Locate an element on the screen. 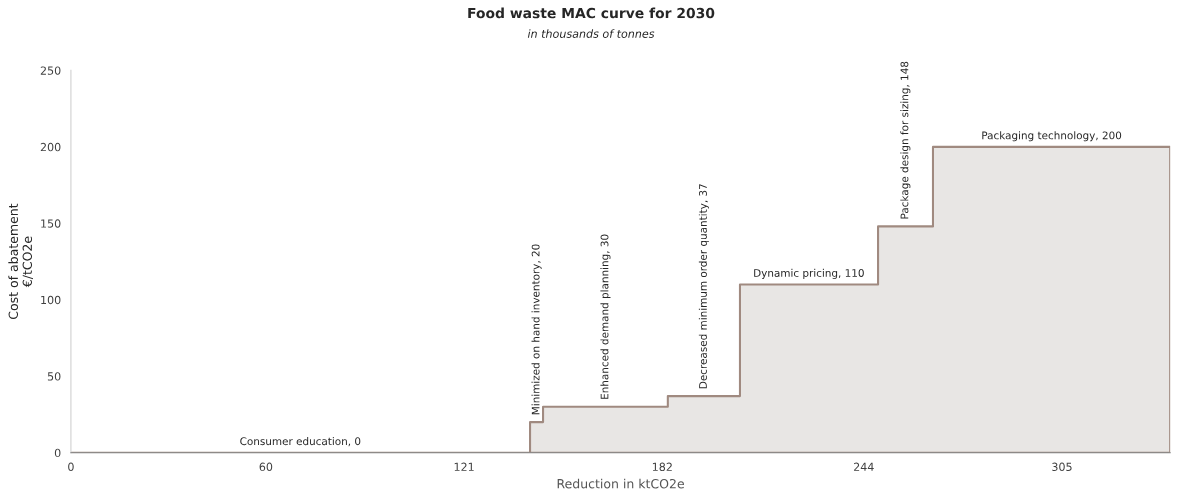 Image resolution: width=1182 pixels, height=503 pixels. chart-title: Food waste MAC curve for 2030 is located at coordinates (591, 13).